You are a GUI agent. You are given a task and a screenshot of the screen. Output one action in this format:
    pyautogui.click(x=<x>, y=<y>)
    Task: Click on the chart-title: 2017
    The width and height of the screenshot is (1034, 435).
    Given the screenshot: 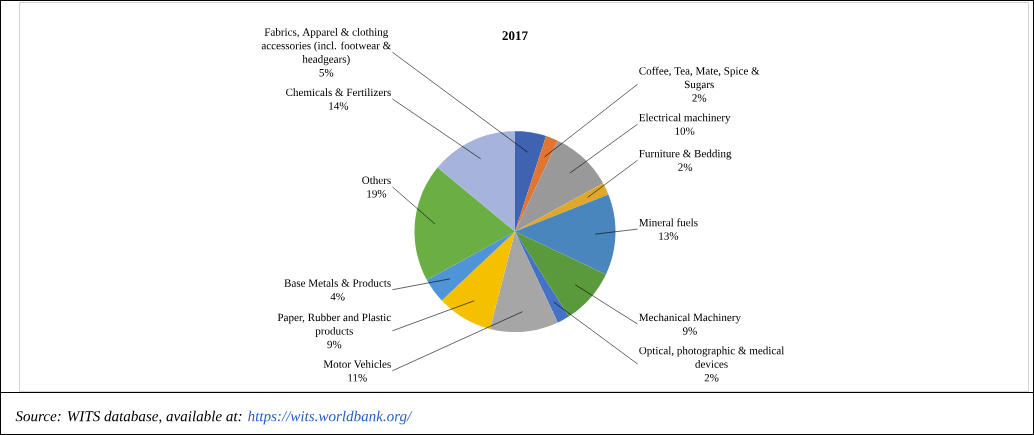 What is the action you would take?
    pyautogui.click(x=515, y=36)
    